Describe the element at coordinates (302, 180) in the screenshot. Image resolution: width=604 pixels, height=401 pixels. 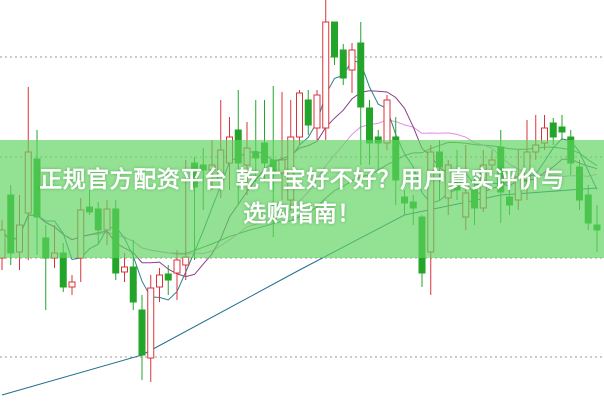
I see `title-line-1: 正规官方配资平台 乾牛宝好不好？用户真实评价与` at that location.